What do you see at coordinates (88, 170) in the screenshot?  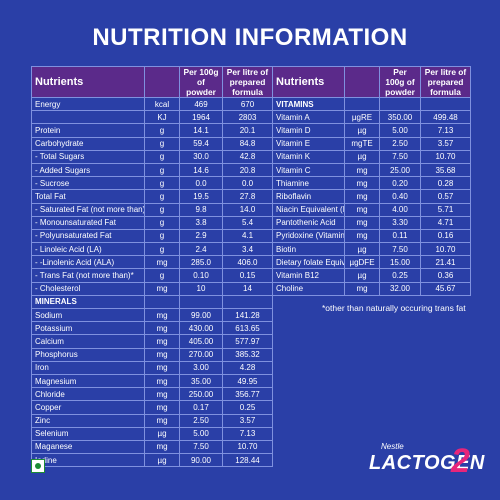 I see `nutrient-name: - Added Sugars` at bounding box center [88, 170].